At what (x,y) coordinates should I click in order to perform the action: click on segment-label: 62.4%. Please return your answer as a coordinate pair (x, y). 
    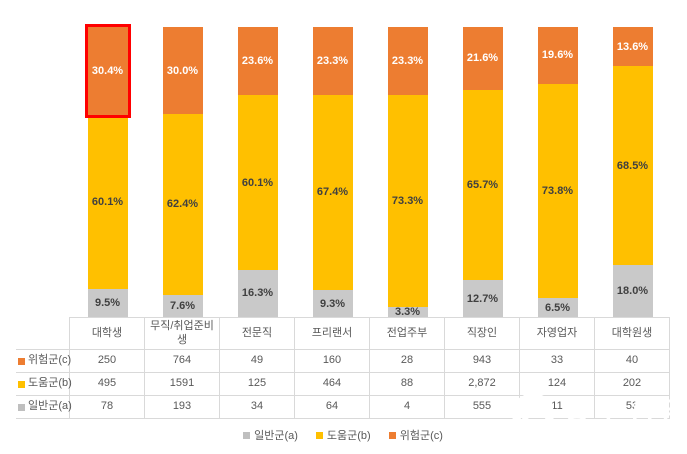
    Looking at the image, I should click on (182, 204).